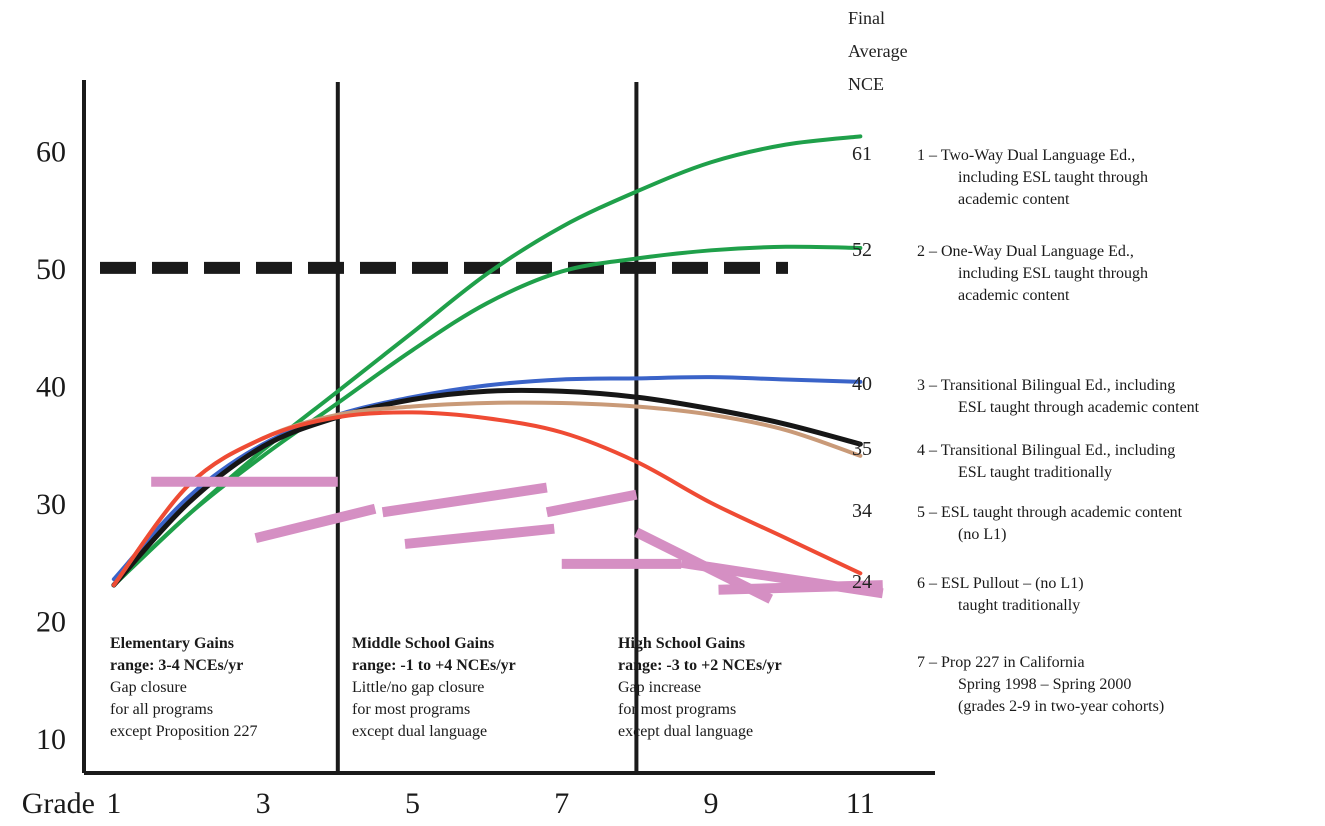  What do you see at coordinates (51, 621) in the screenshot?
I see `y-tick-label: 20` at bounding box center [51, 621].